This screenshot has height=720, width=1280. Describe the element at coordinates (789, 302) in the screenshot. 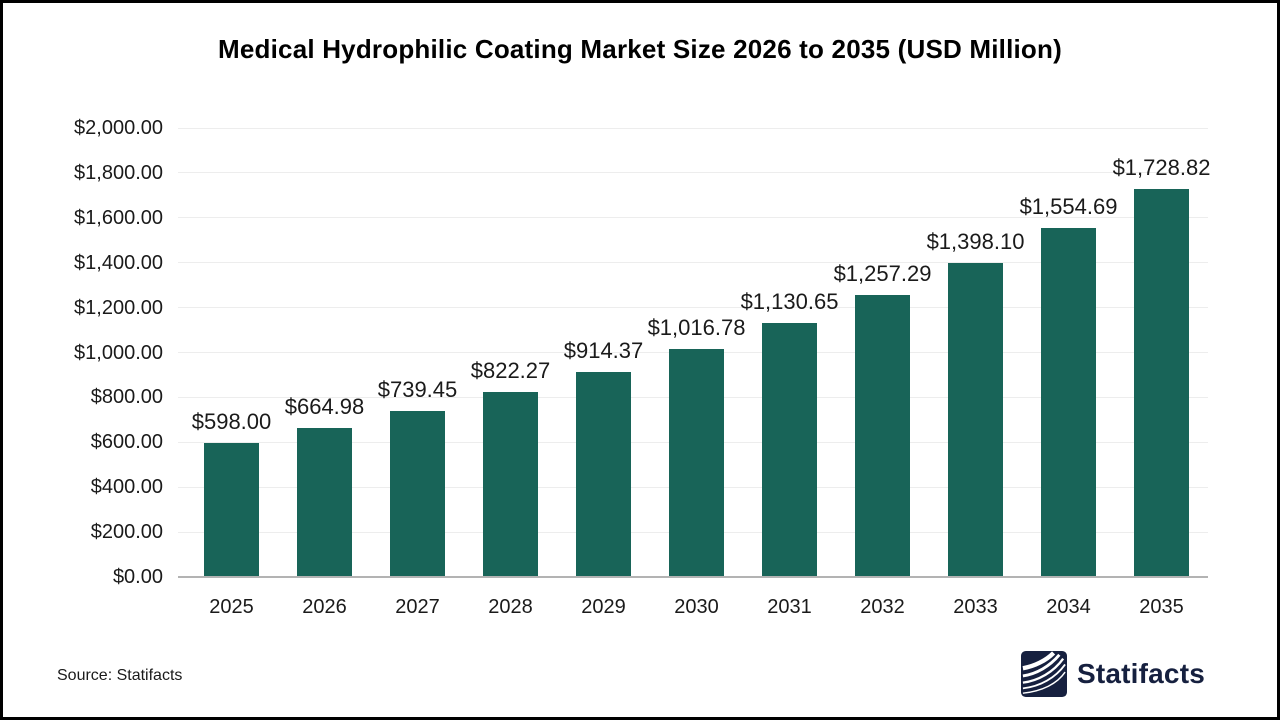

I see `bar-value-label: $1,130.65` at that location.